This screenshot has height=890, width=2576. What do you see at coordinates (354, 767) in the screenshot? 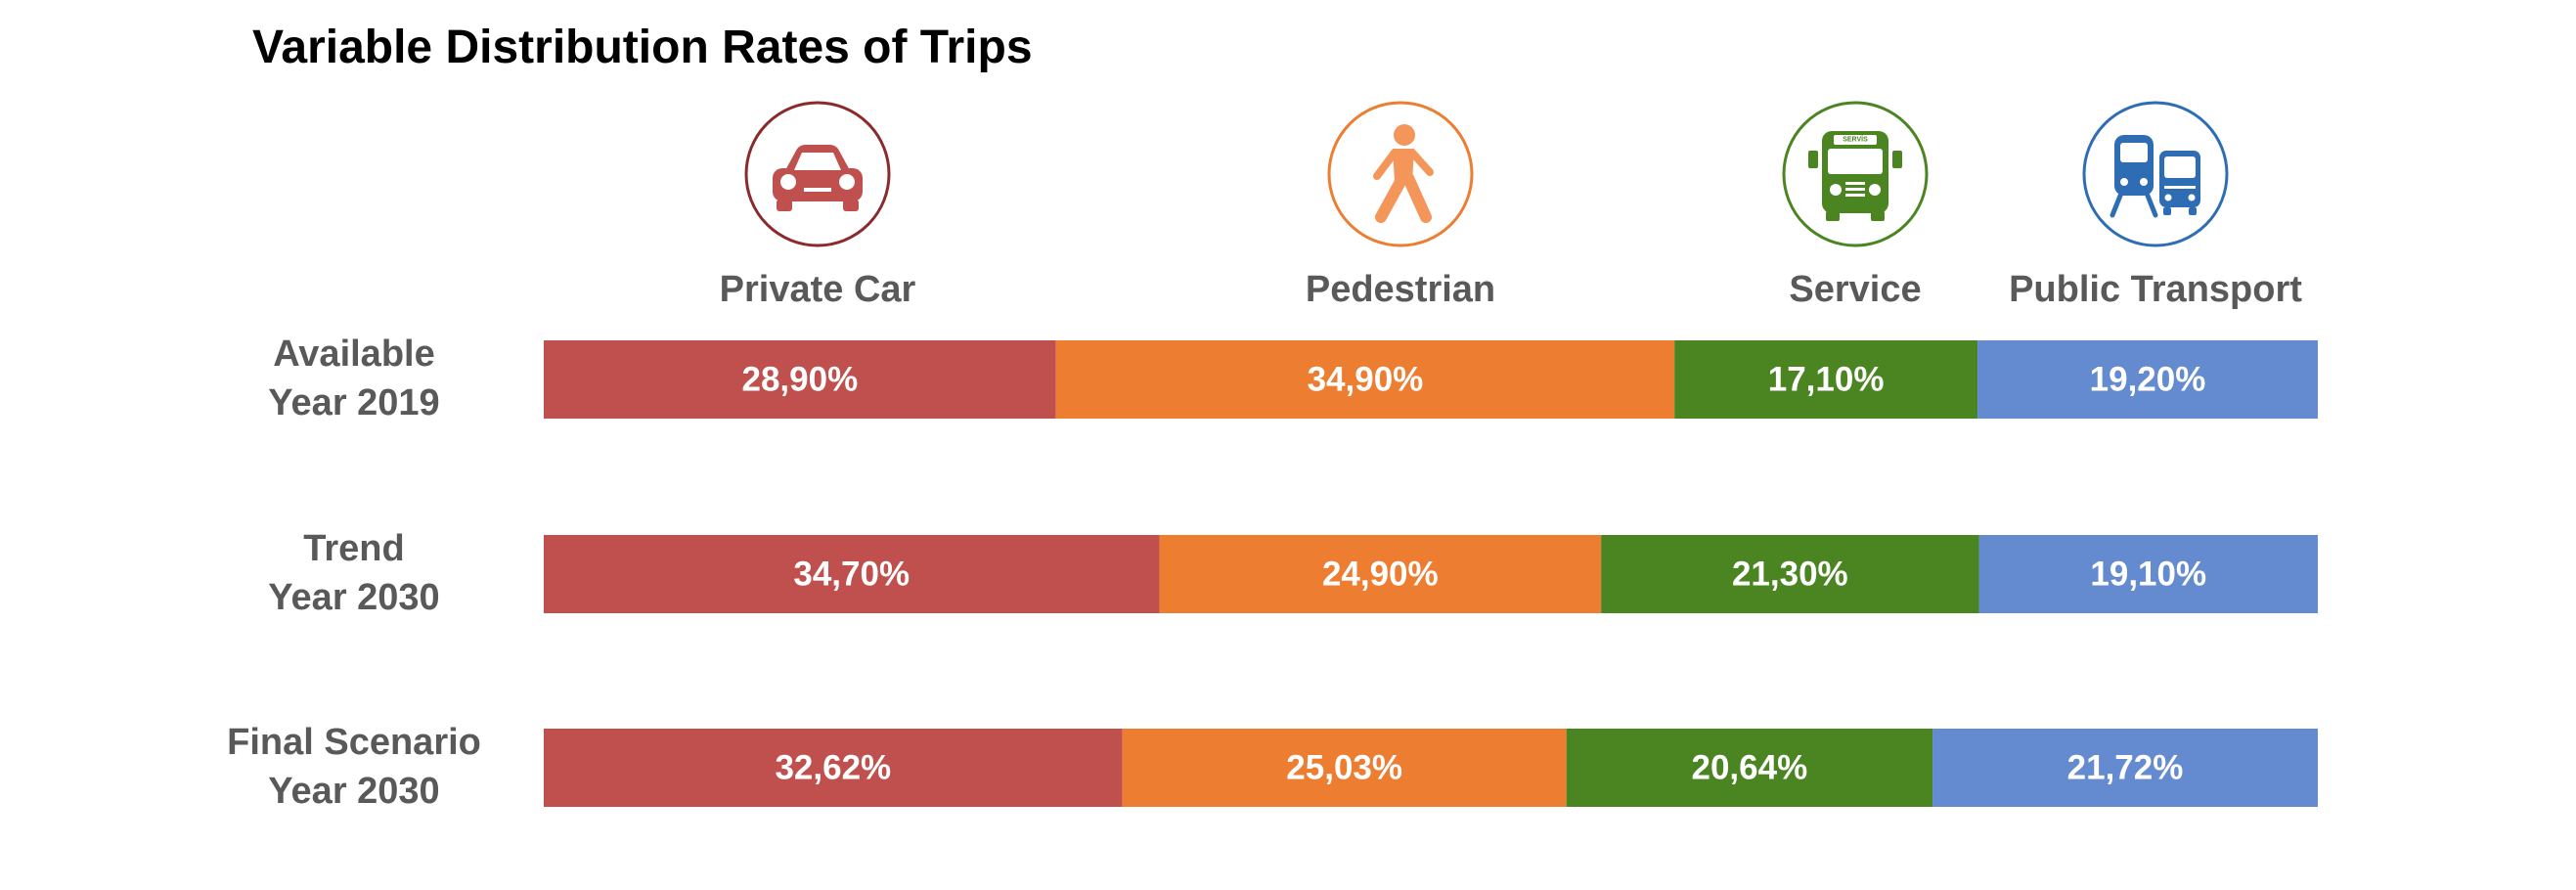
I see `category-label: Final Scenario Year 2030` at bounding box center [354, 767].